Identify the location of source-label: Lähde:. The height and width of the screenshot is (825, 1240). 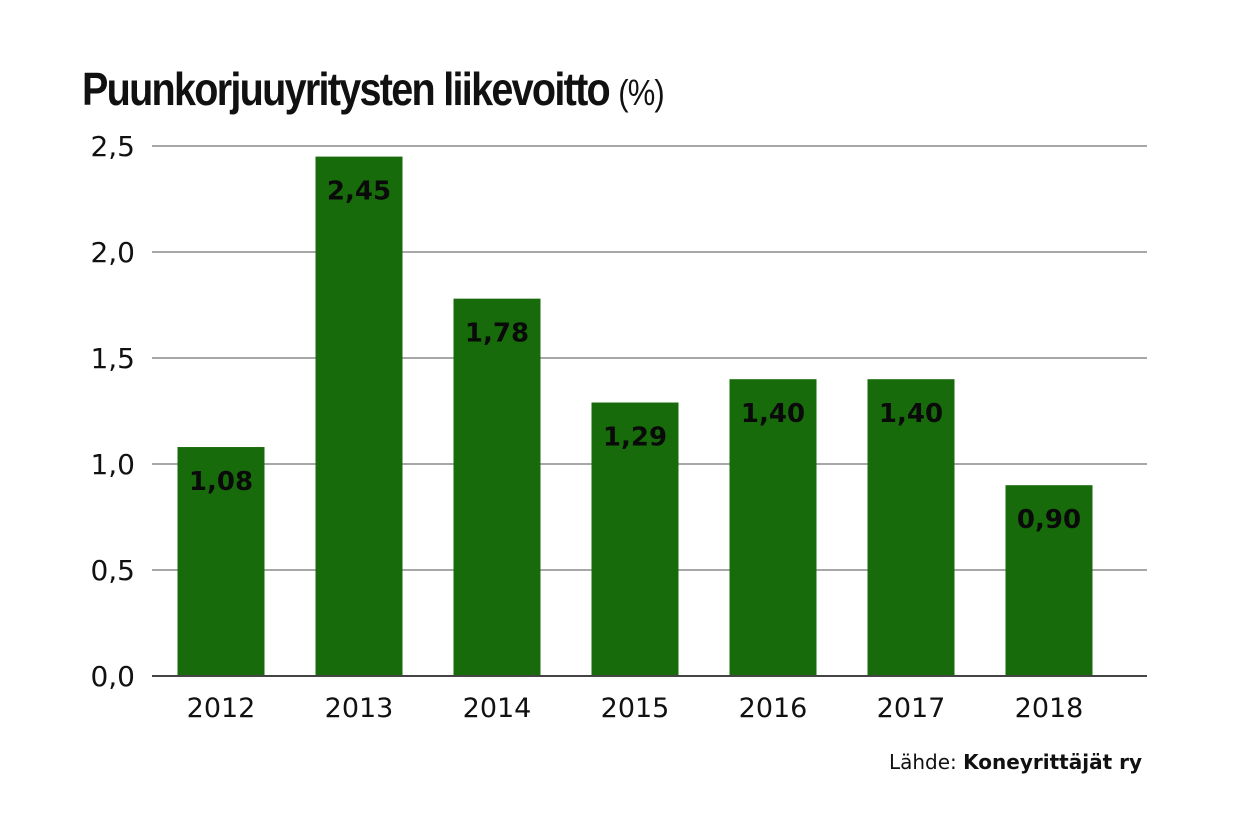
(922, 762).